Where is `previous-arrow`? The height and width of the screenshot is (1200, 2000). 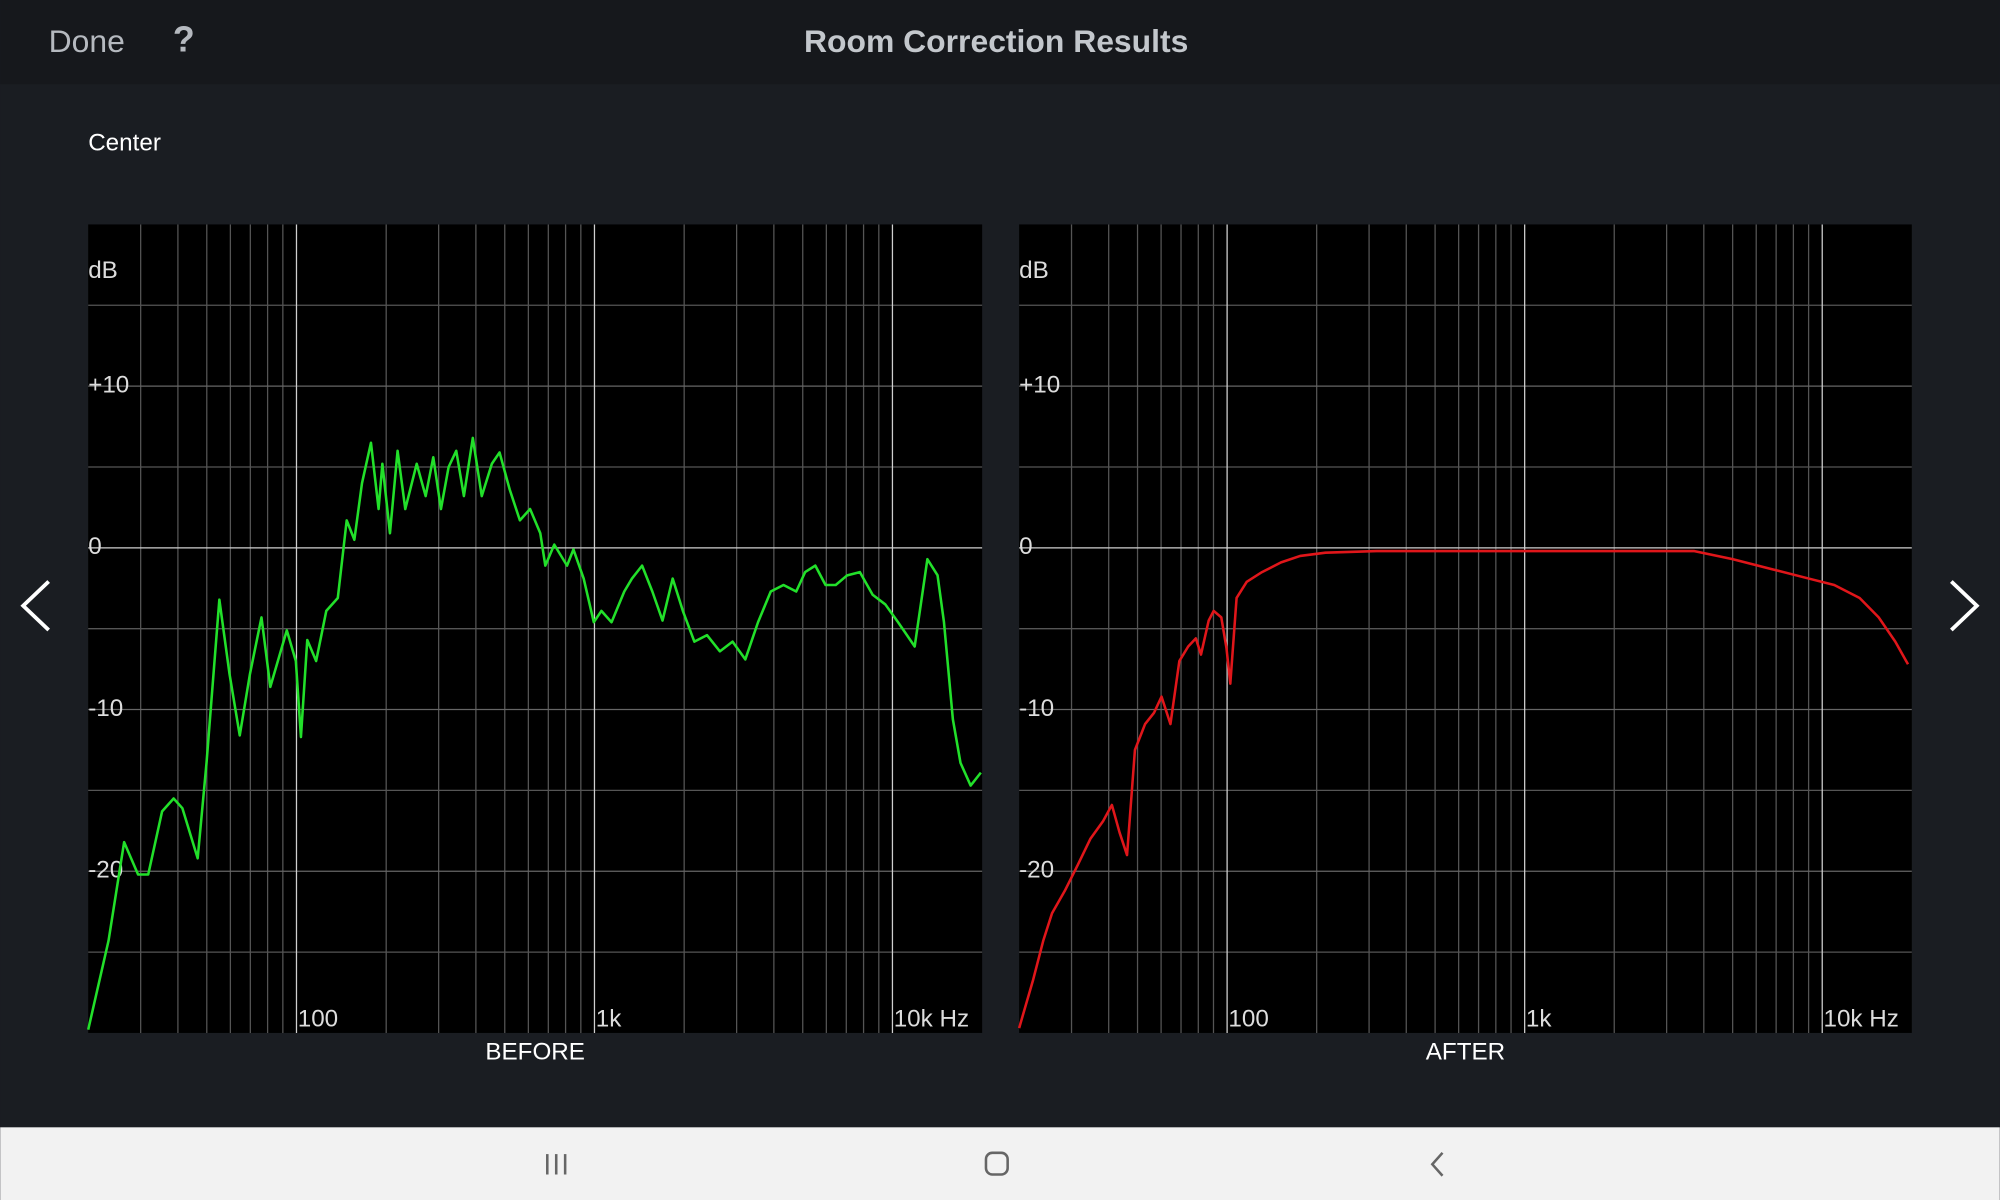 previous-arrow is located at coordinates (35, 606).